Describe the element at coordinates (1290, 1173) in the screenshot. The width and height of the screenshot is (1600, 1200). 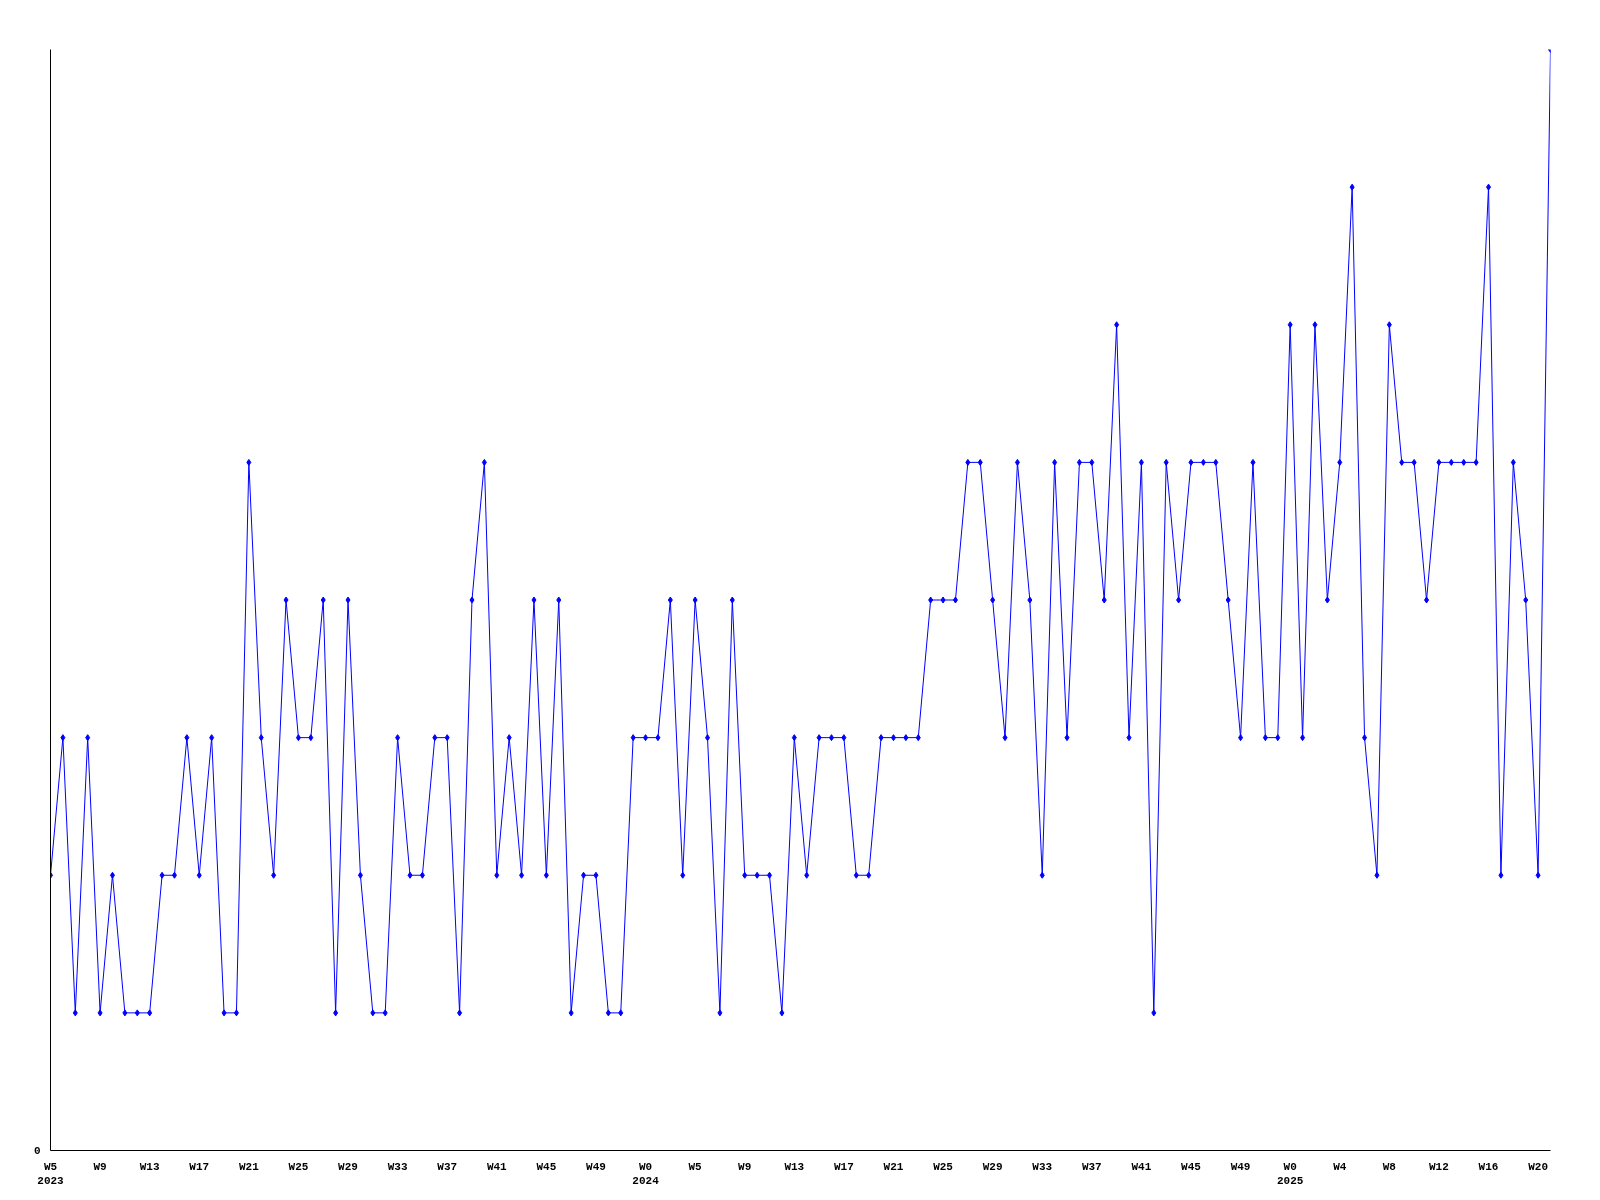
I see `x-tick-label: W0 2025` at that location.